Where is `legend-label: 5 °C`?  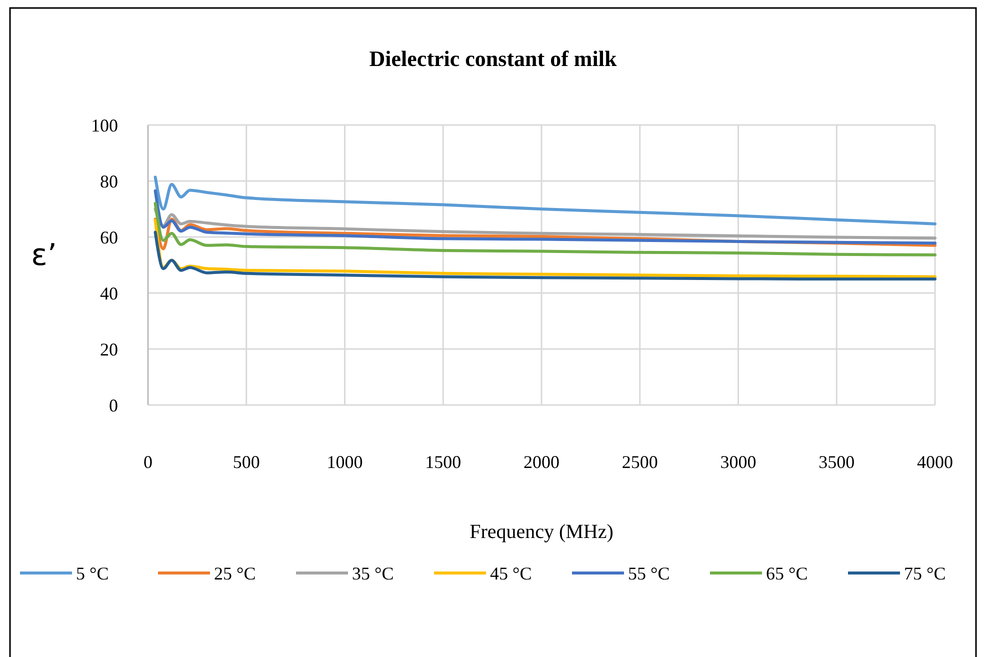 legend-label: 5 °C is located at coordinates (92, 573).